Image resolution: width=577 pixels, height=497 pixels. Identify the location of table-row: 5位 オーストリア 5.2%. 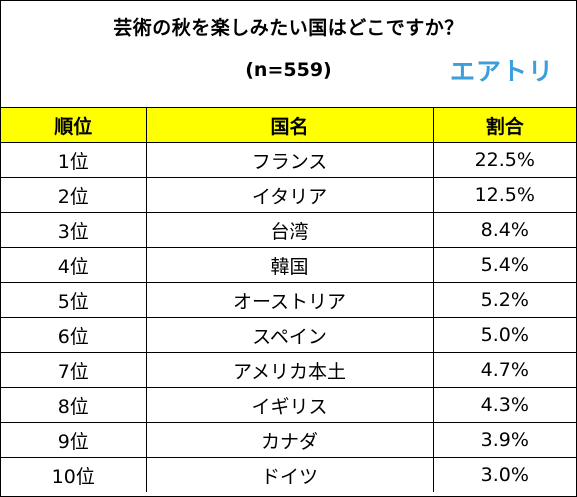
(288, 300).